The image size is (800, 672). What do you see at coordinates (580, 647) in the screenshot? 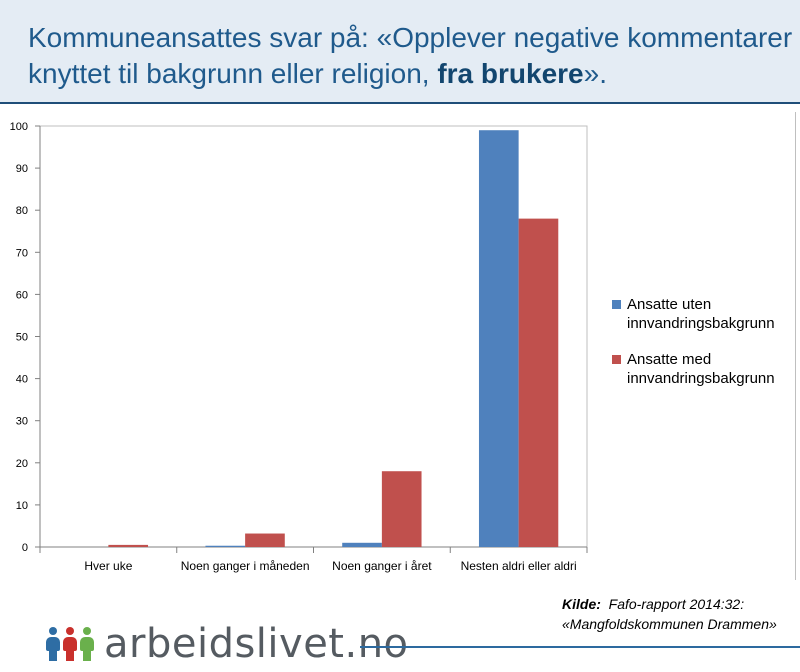
I see `footer-divider` at bounding box center [580, 647].